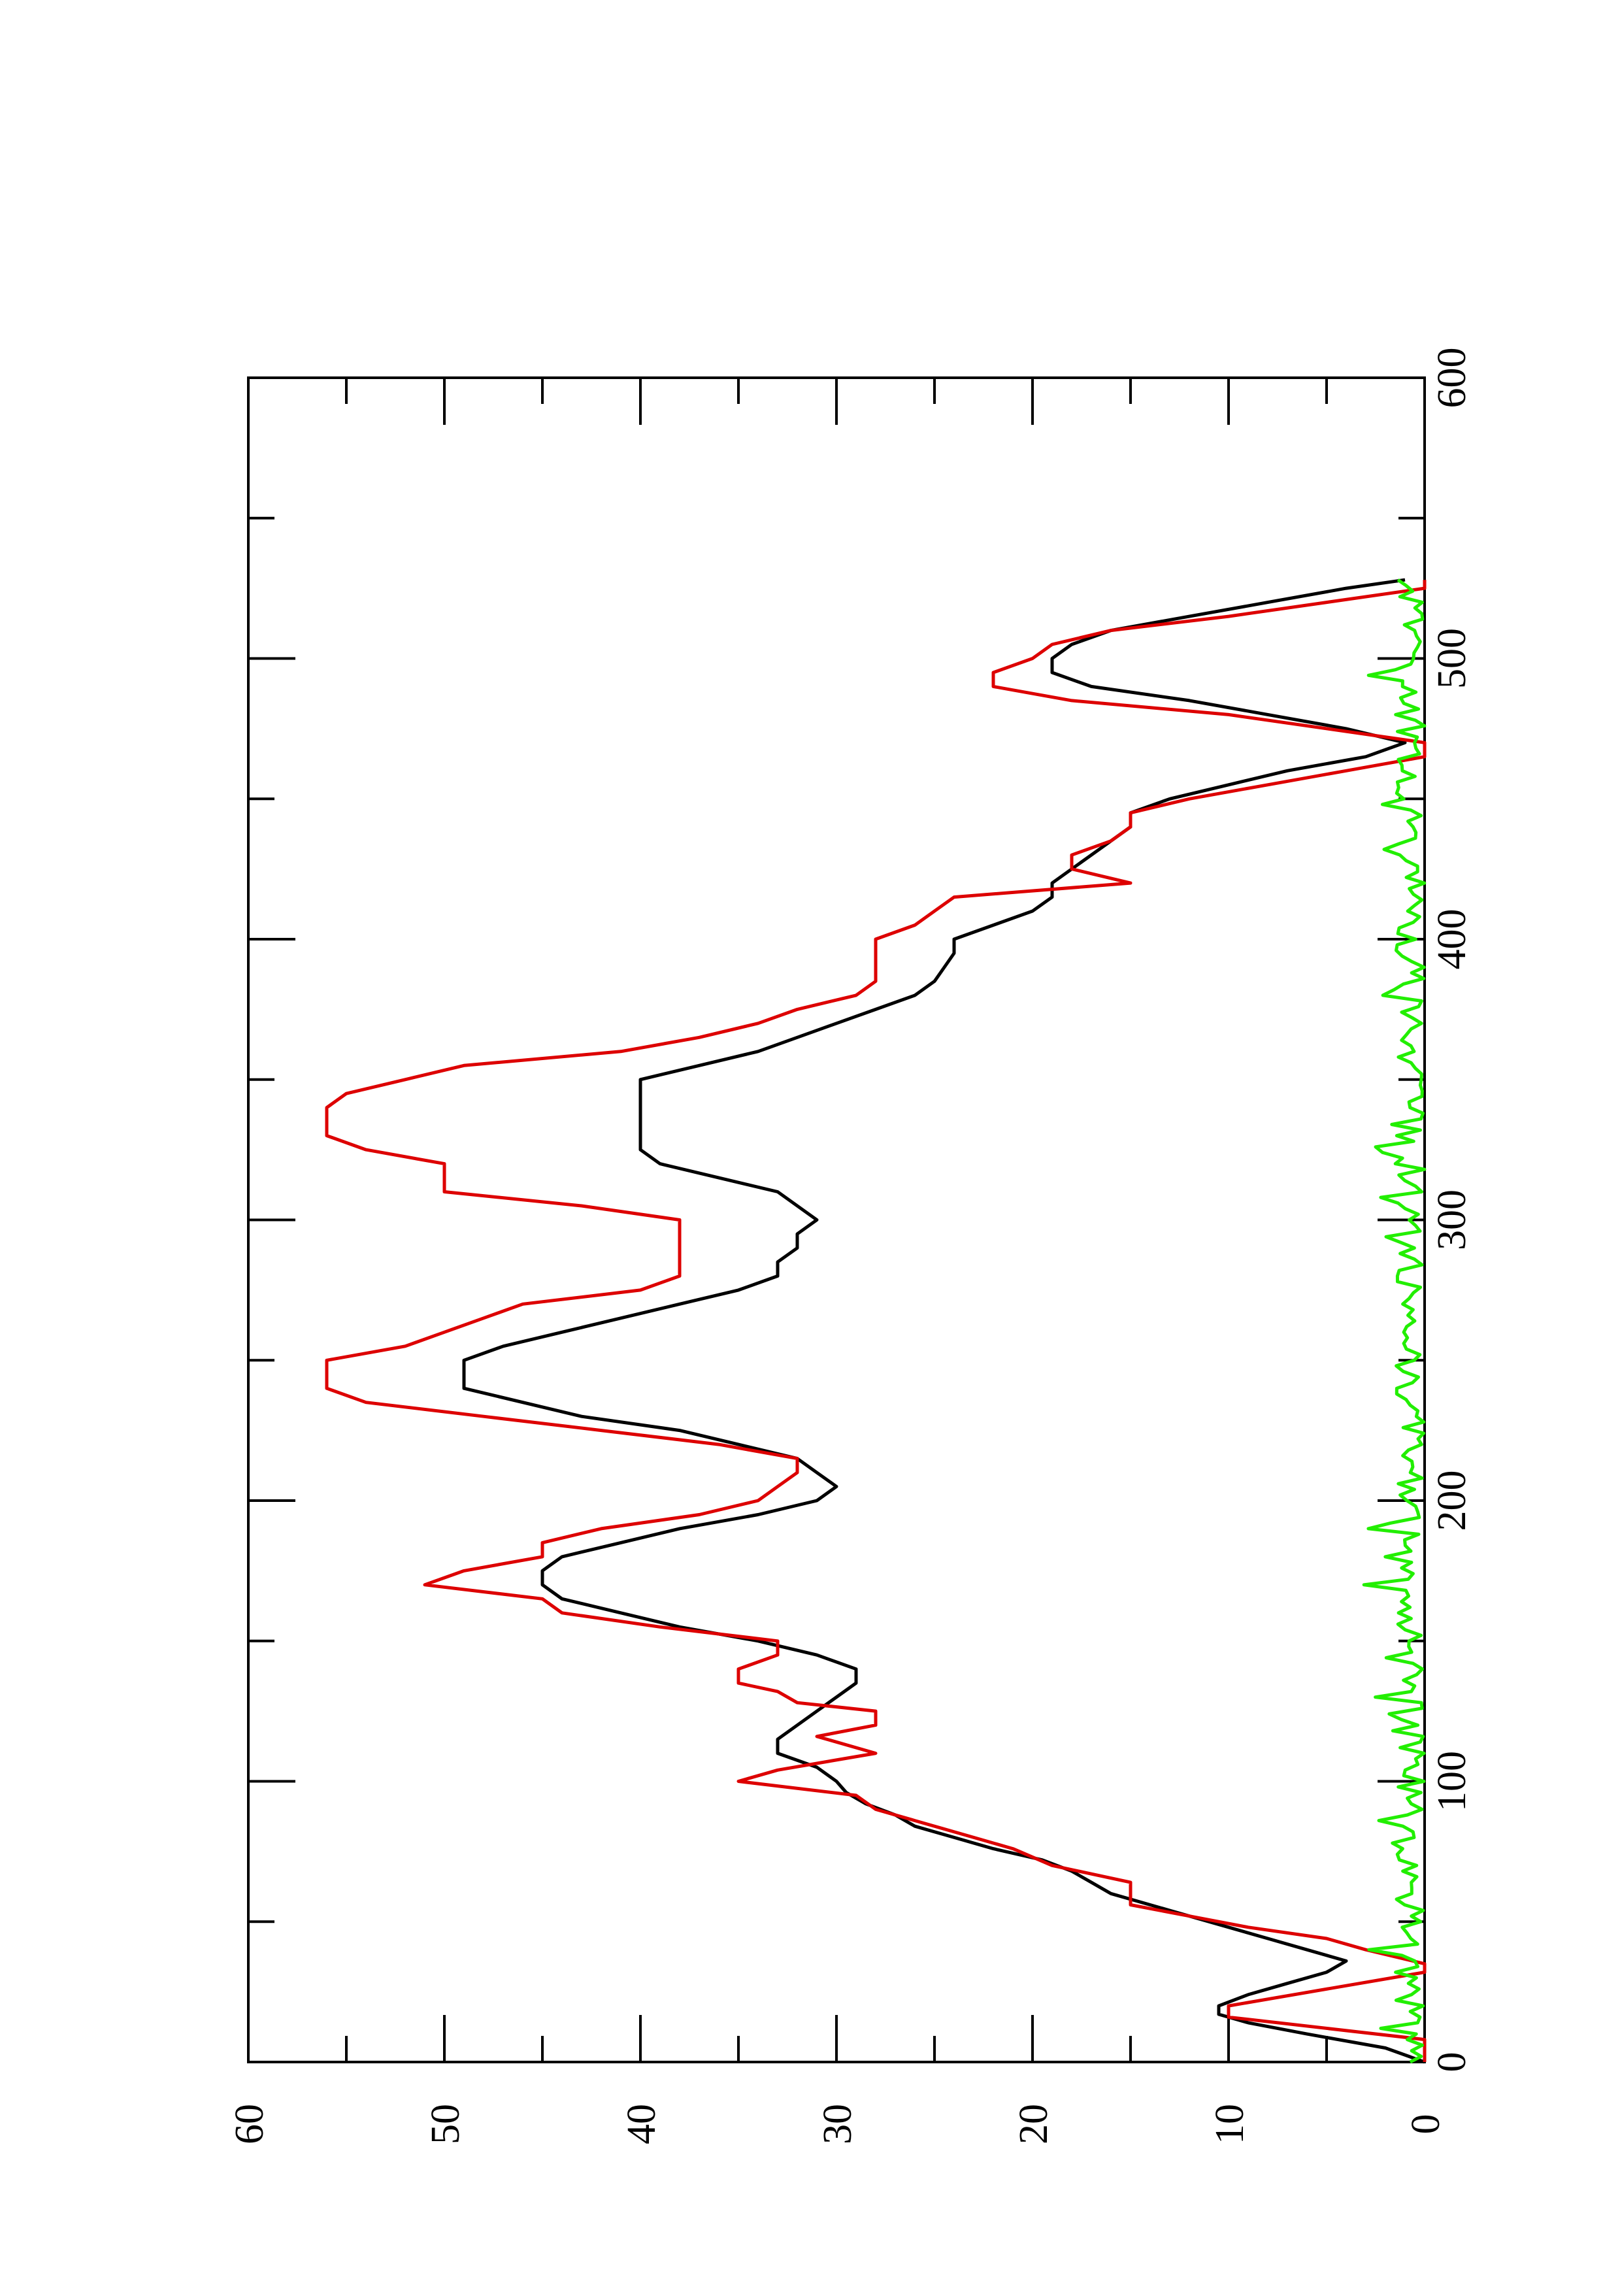 The image size is (1620, 2296). Describe the element at coordinates (1452, 1781) in the screenshot. I see `x-tick-label: 100` at that location.